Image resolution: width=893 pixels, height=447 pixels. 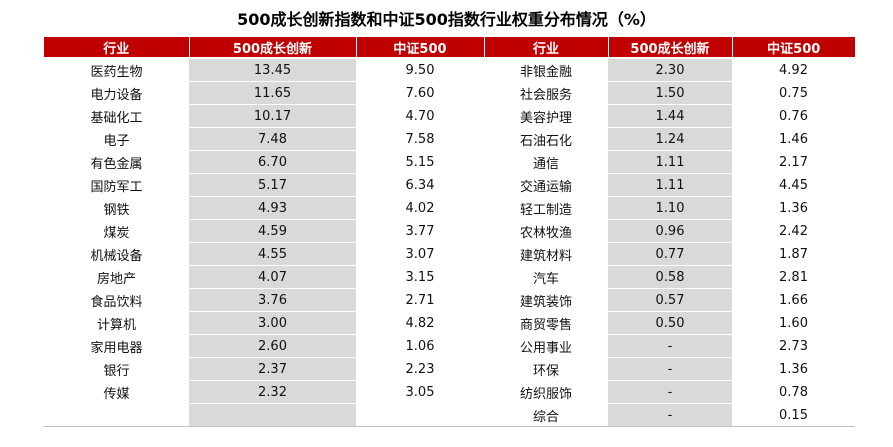 I want to click on header-industry-left: 行业, so click(x=117, y=48).